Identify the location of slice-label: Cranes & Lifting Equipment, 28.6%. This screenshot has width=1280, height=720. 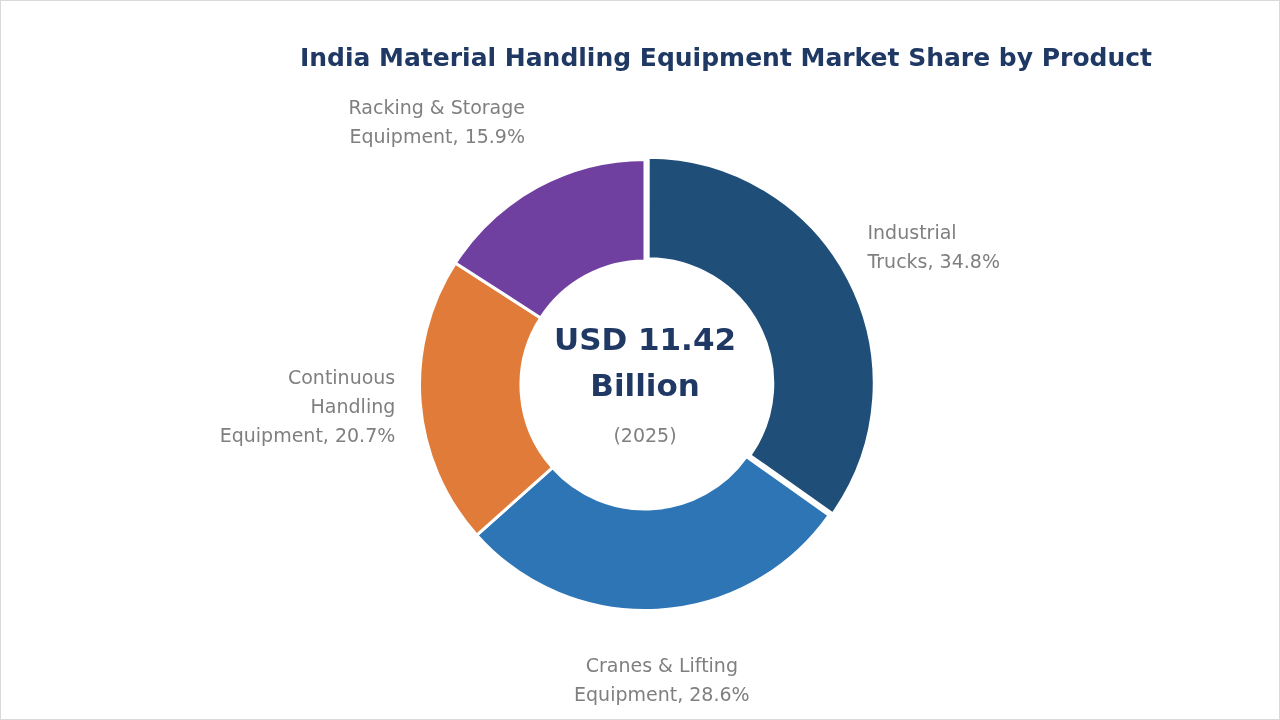
(662, 680).